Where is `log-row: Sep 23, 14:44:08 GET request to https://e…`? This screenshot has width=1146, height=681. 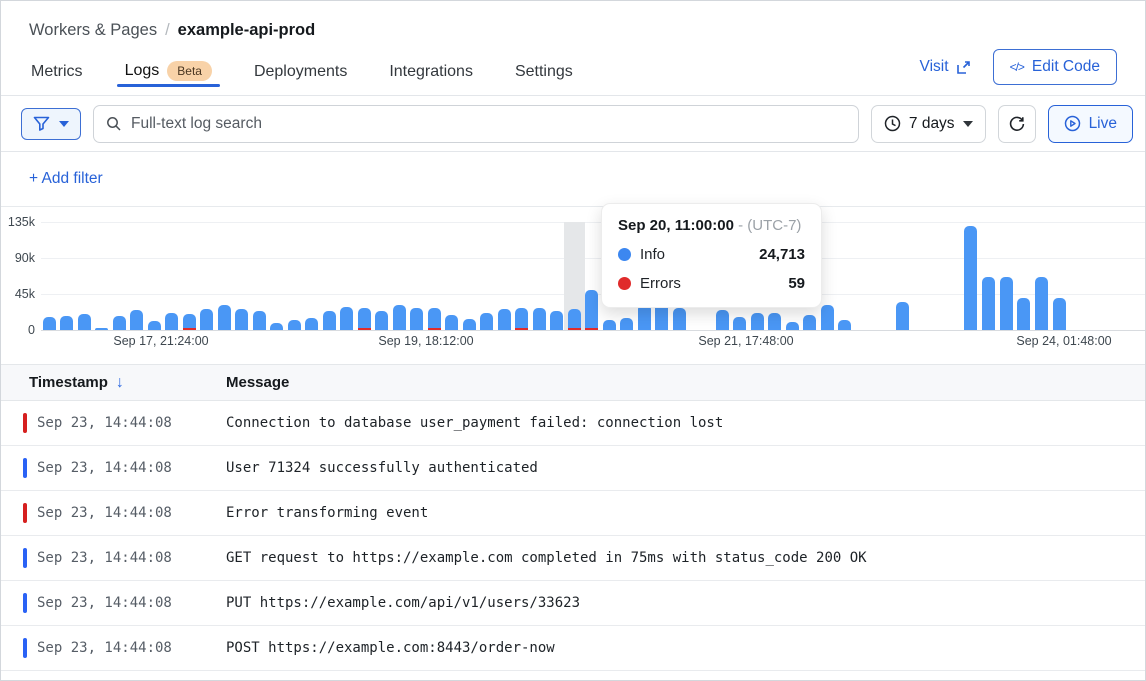 log-row: Sep 23, 14:44:08 GET request to https://e… is located at coordinates (573, 558).